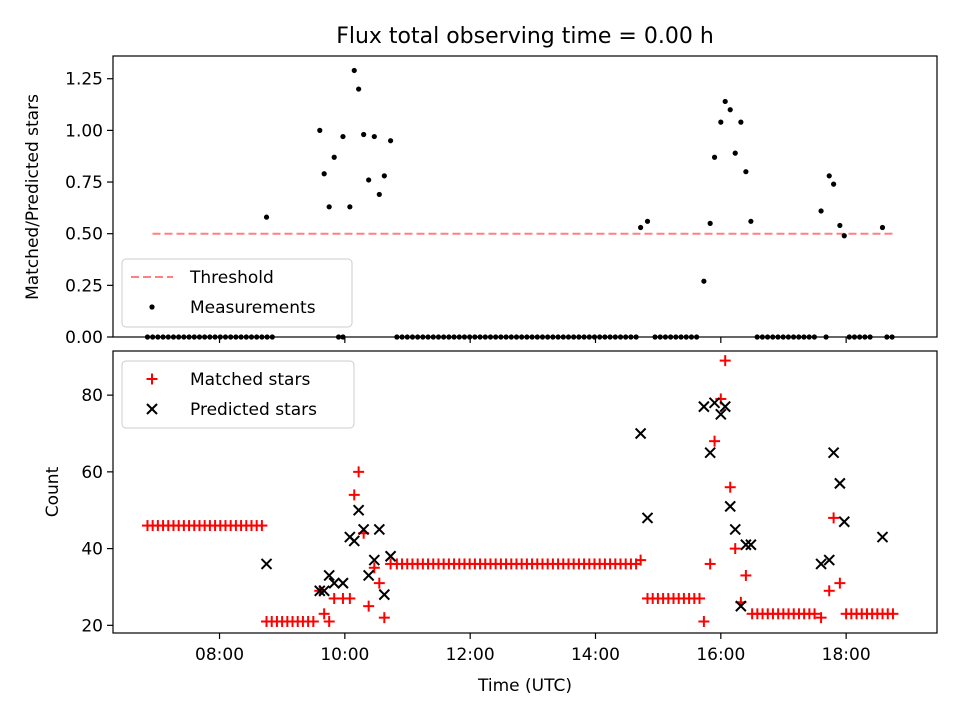  I want to click on bottom-y-tick-label: 40, so click(92, 550).